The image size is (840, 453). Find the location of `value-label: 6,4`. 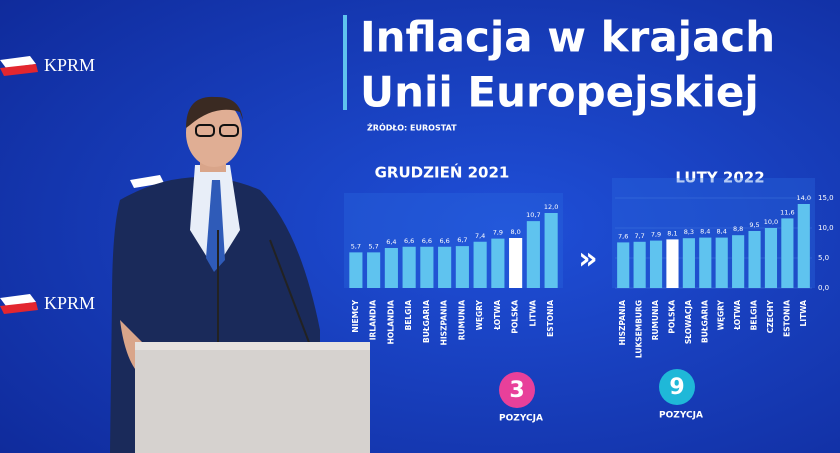

value-label: 6,4 is located at coordinates (391, 242).